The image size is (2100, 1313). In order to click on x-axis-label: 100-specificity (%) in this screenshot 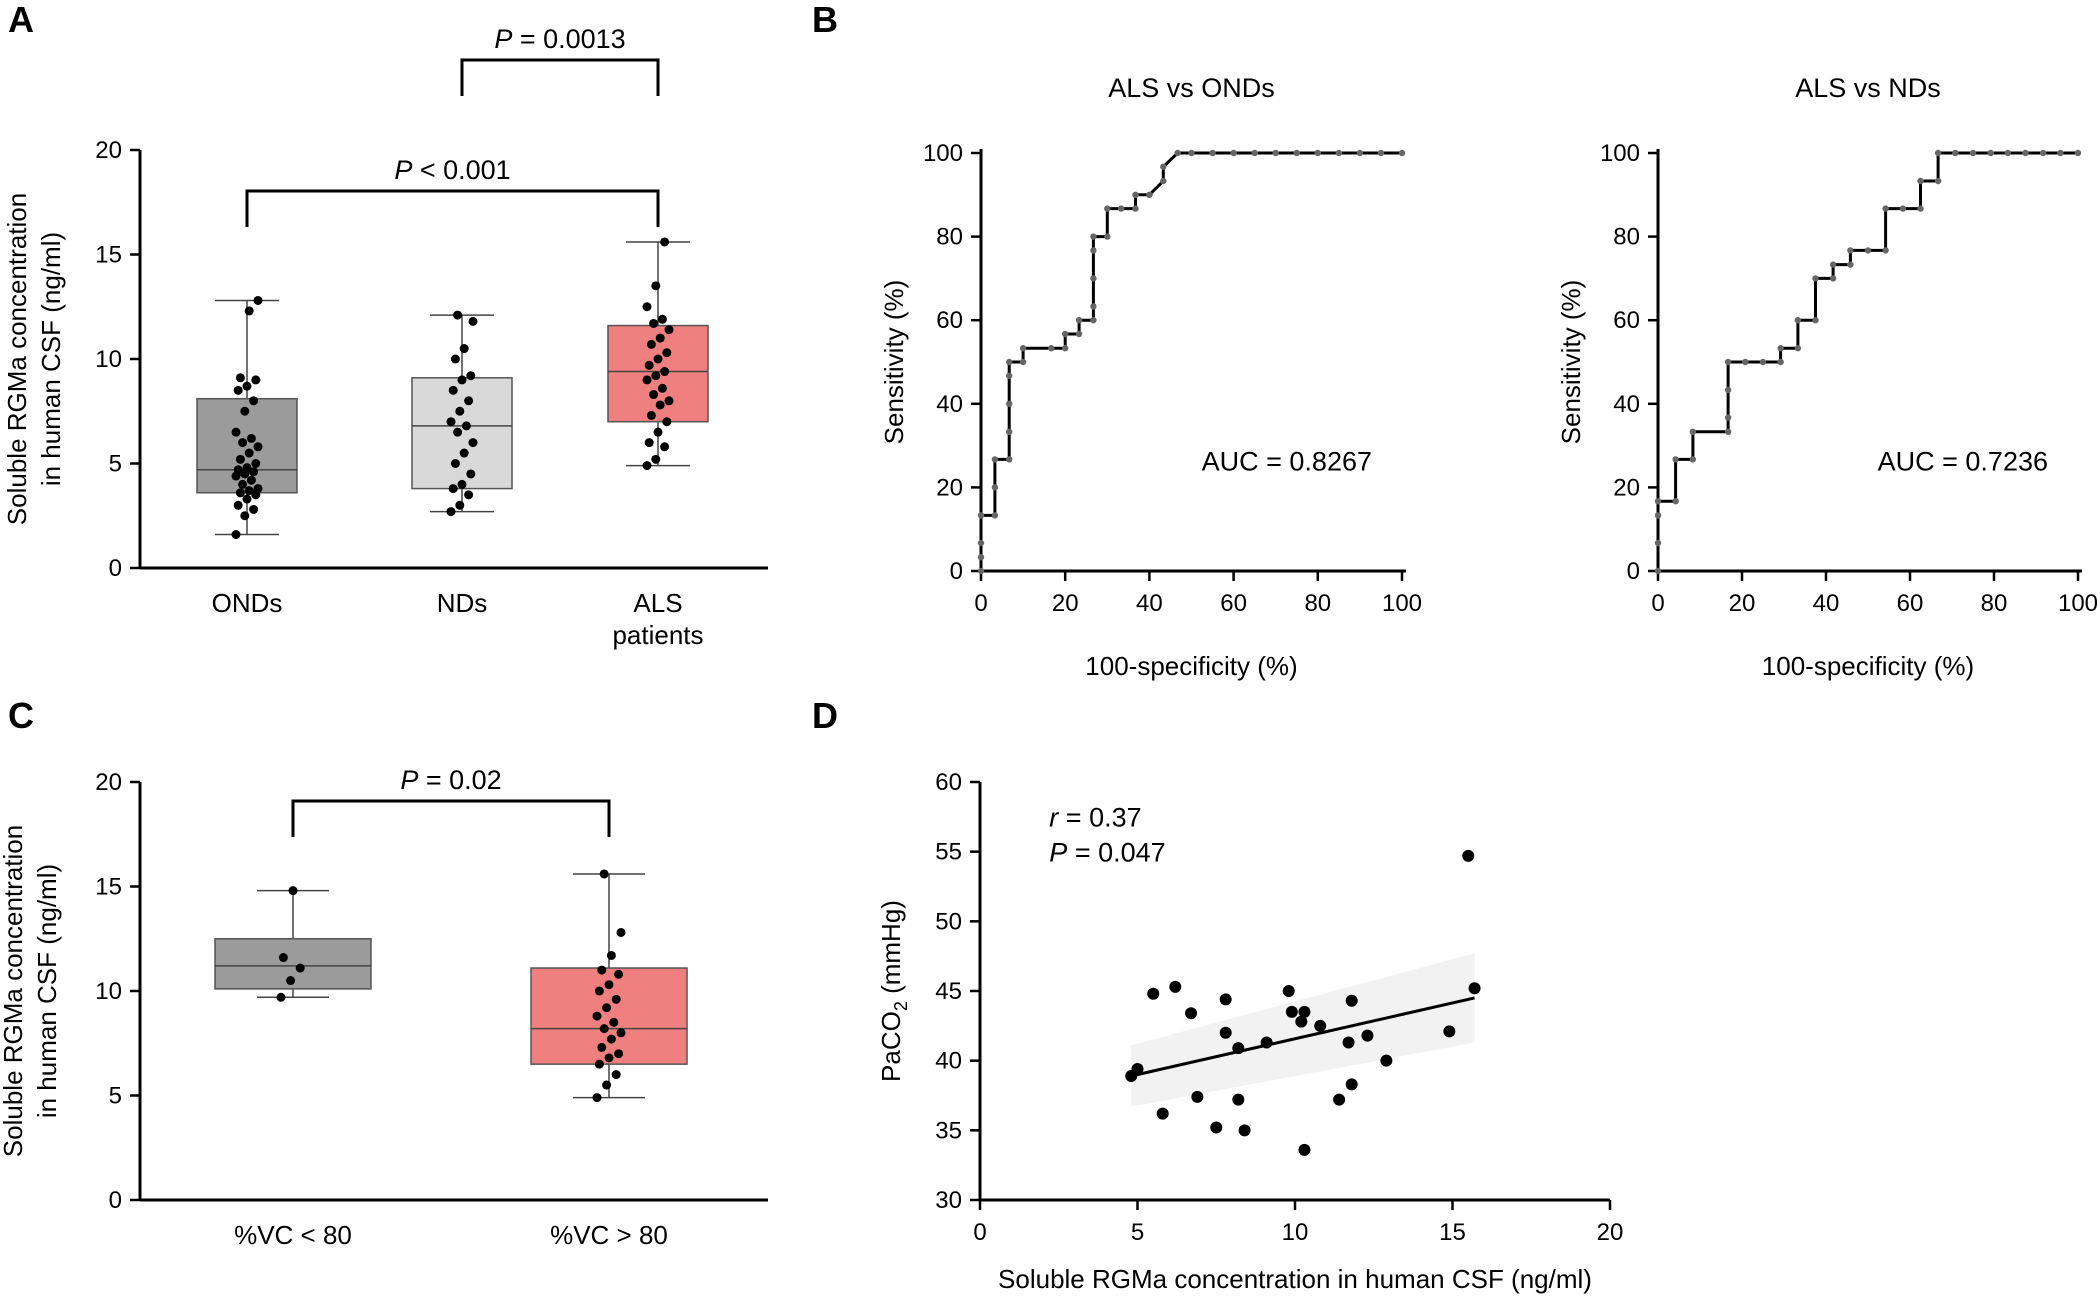, I will do `click(1868, 666)`.